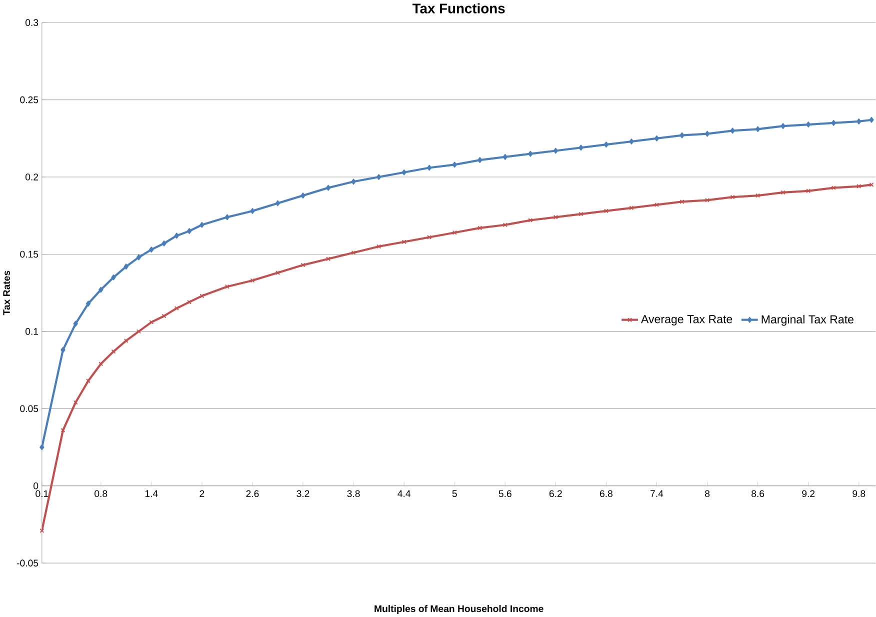 This screenshot has width=876, height=617. I want to click on chart-title: Tax Functions, so click(458, 8).